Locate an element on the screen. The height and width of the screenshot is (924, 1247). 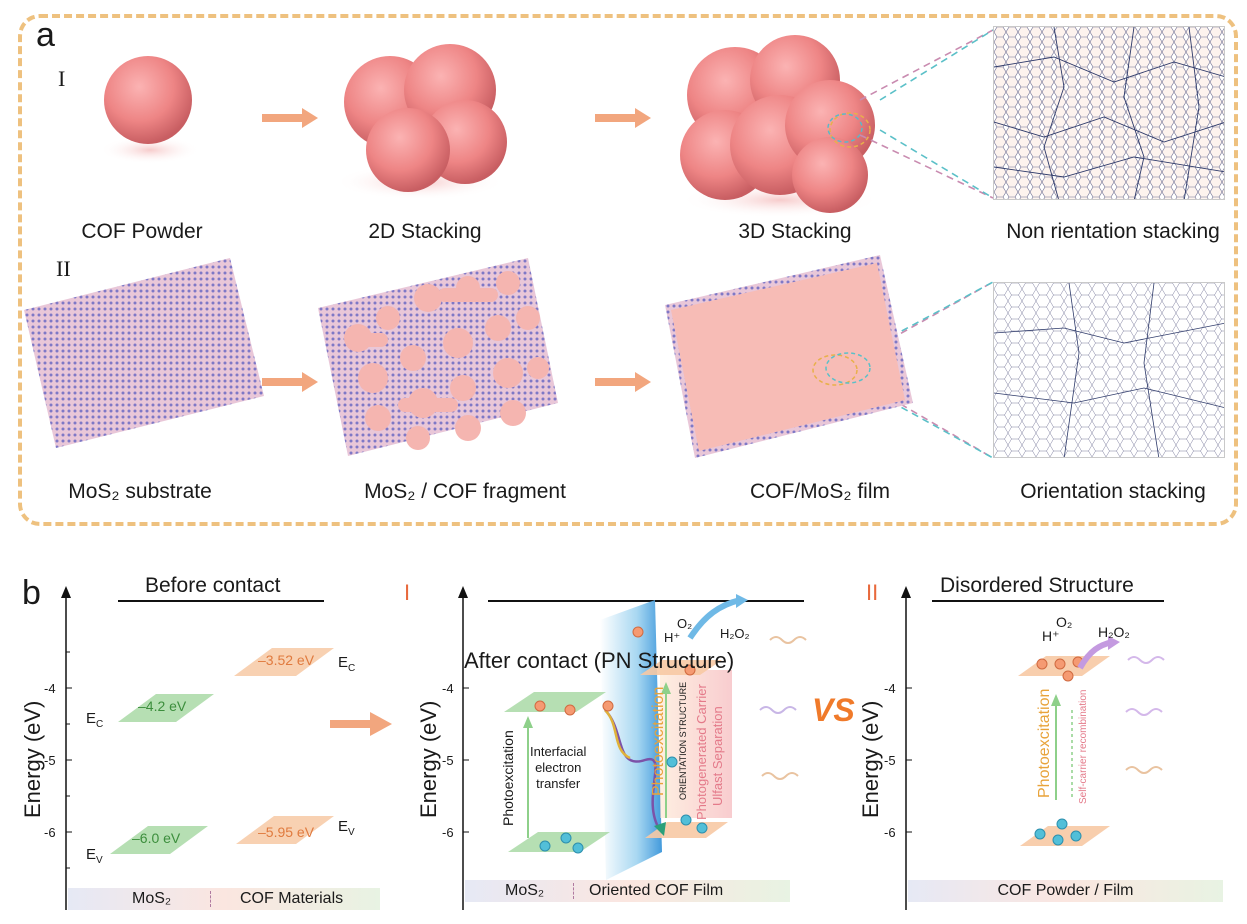
ev-left-label: EV is located at coordinates (94, 856).